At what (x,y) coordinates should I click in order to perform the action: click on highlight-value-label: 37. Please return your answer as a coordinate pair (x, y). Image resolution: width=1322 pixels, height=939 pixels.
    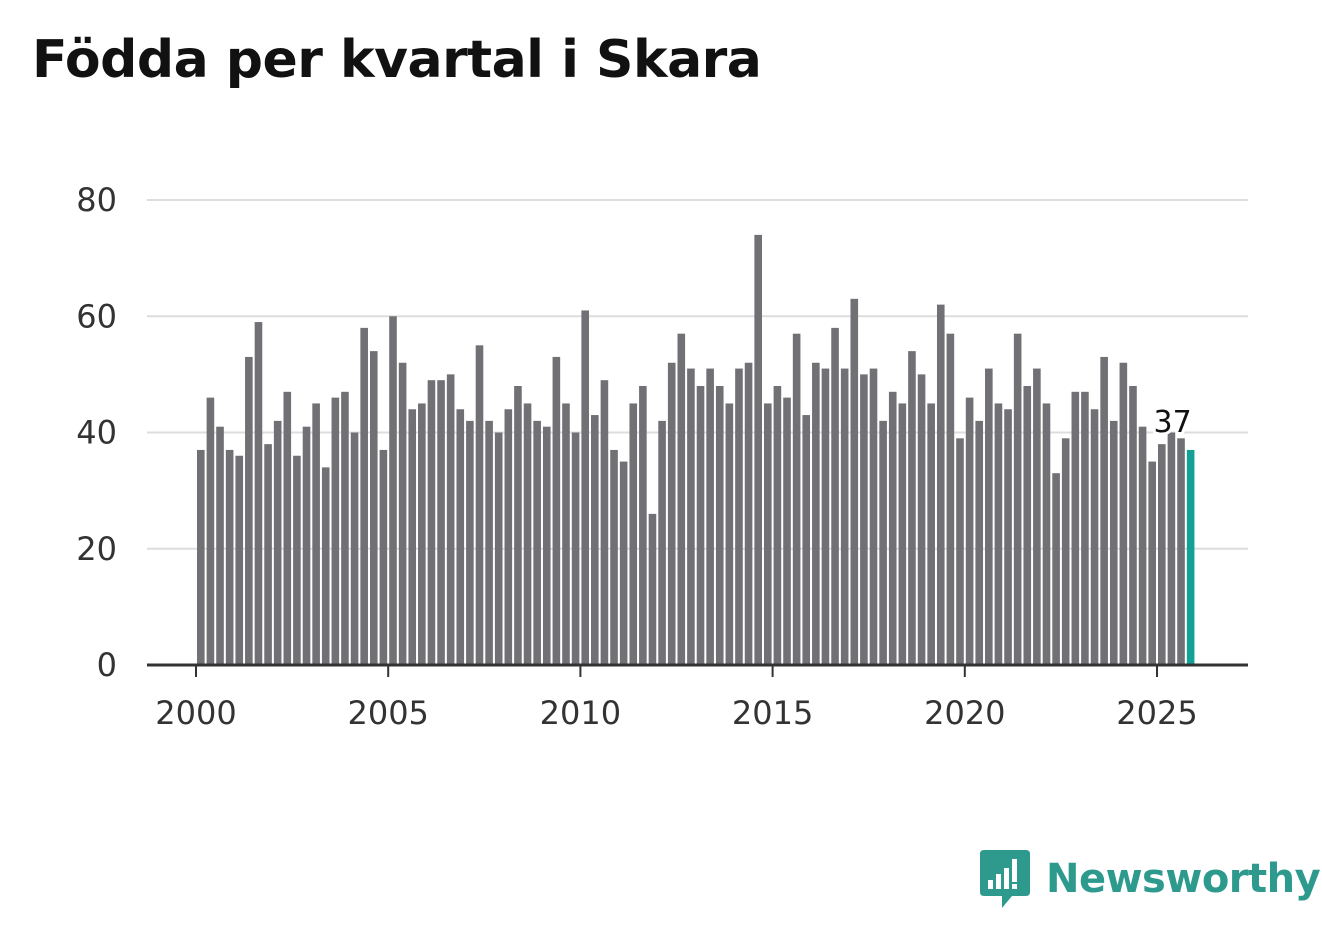
    Looking at the image, I should click on (1173, 422).